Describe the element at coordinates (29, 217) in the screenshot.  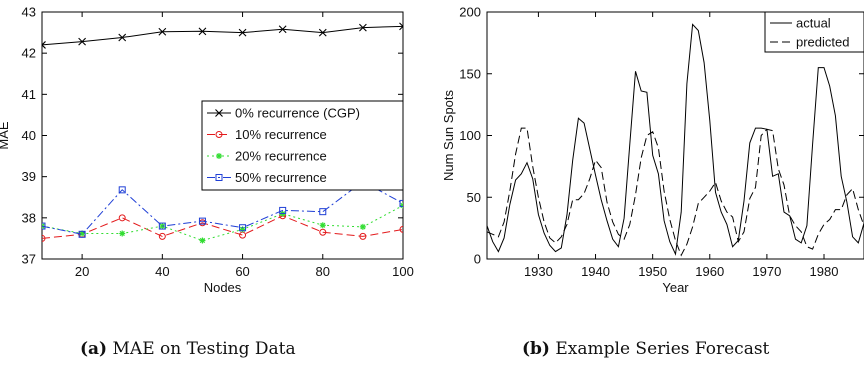
I see `y-tick-label: 38` at that location.